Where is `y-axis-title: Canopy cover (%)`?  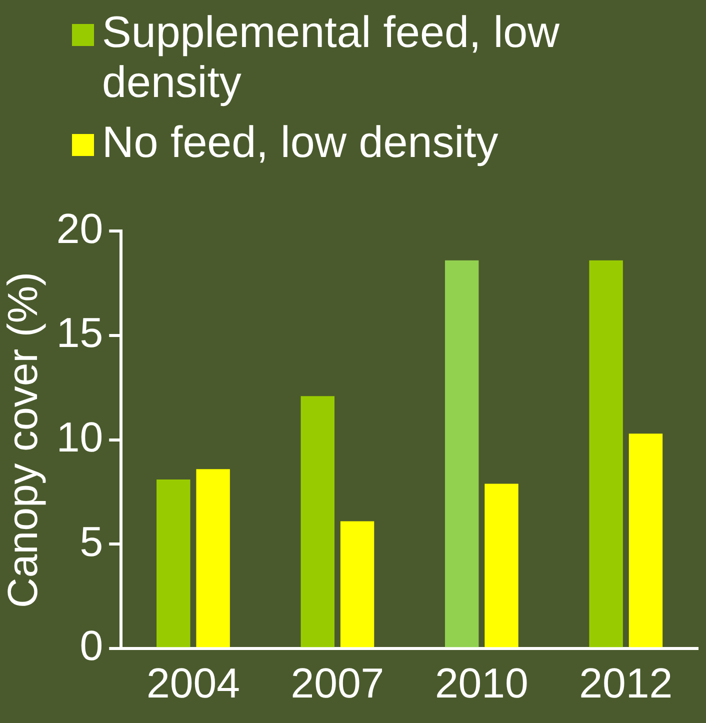 y-axis-title: Canopy cover (%) is located at coordinates (23, 440).